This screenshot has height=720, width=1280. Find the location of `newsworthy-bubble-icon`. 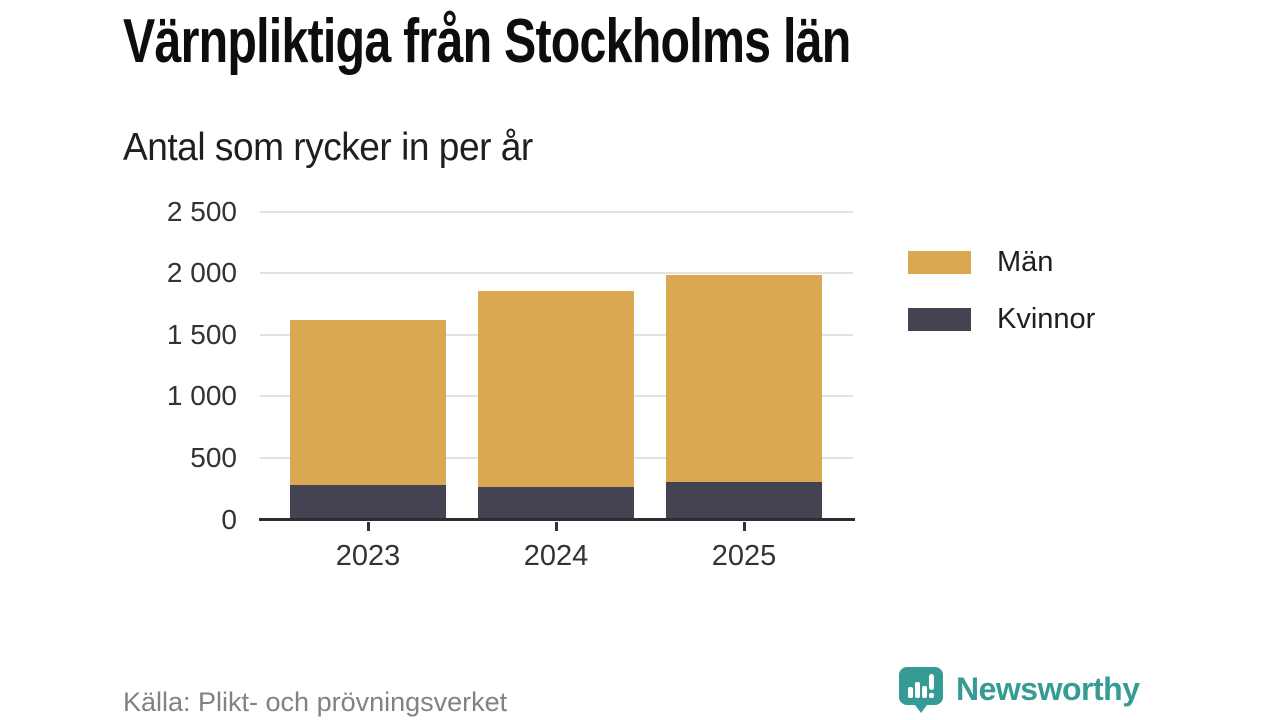

newsworthy-bubble-icon is located at coordinates (921, 689).